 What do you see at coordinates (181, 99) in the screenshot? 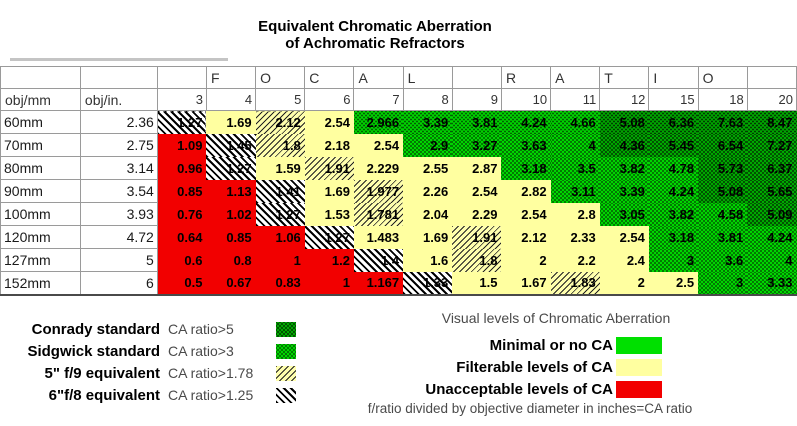
I see `focal-ratio-header: 3` at bounding box center [181, 99].